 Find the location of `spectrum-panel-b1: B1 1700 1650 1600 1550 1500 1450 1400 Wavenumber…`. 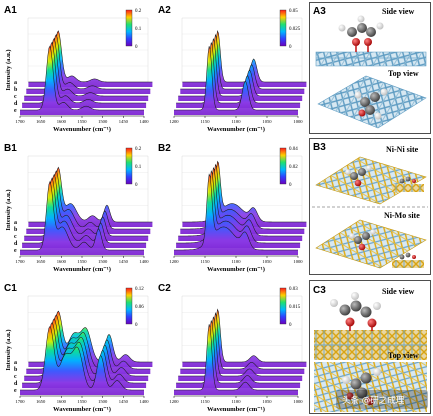

spectrum-panel-b1: B1 1700 1650 1600 1550 1500 1450 1400 Wavenumber… is located at coordinates (78, 208).